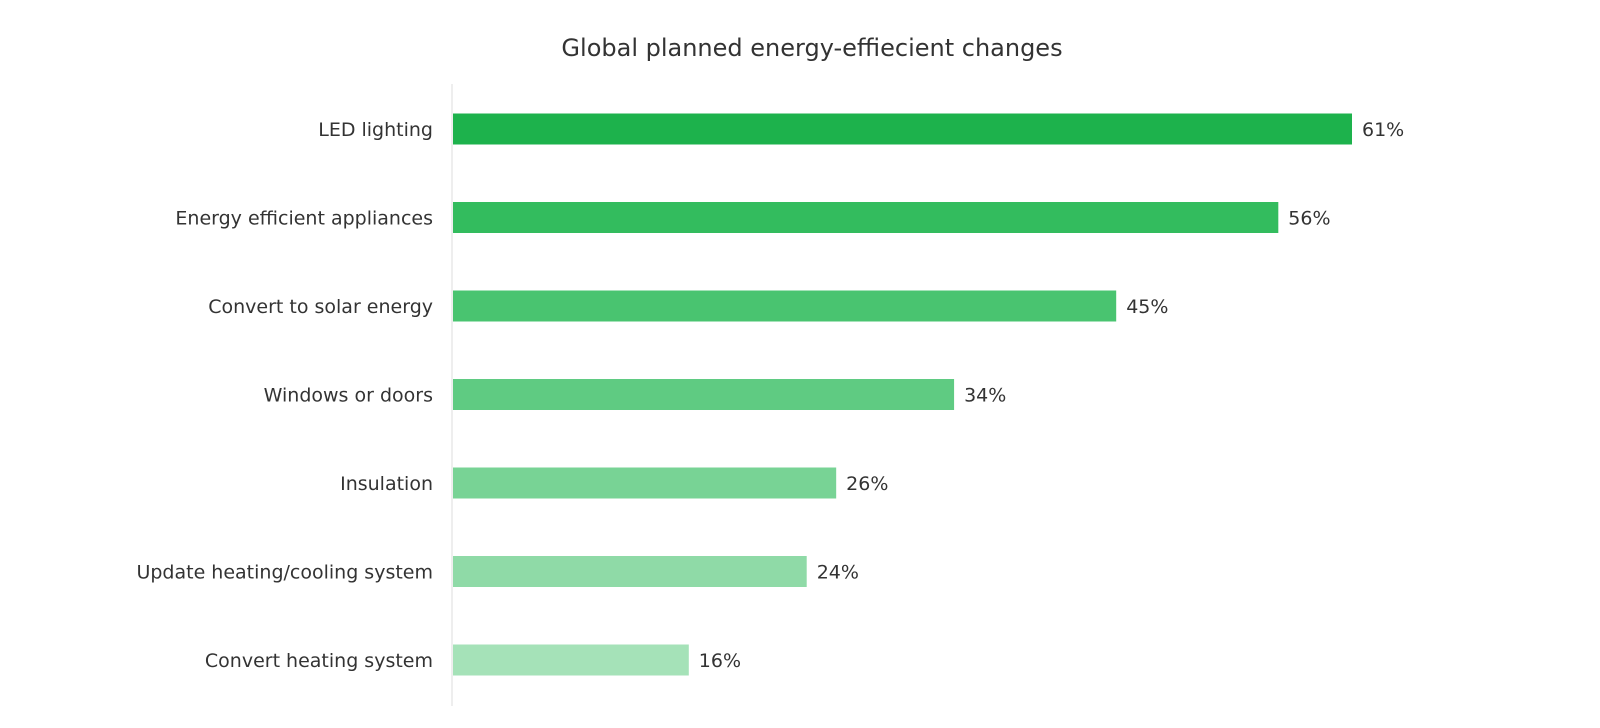  Describe the element at coordinates (375, 130) in the screenshot. I see `category-label-0: LED lighting` at that location.